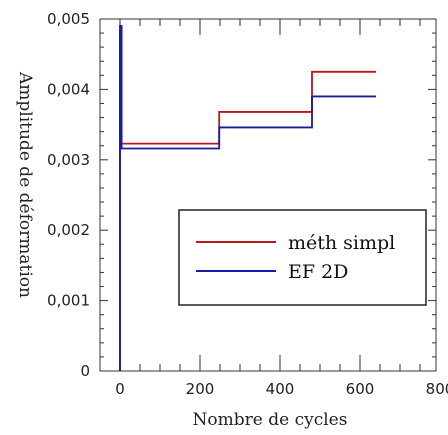  I want to click on x-tick-label: 600, so click(360, 389).